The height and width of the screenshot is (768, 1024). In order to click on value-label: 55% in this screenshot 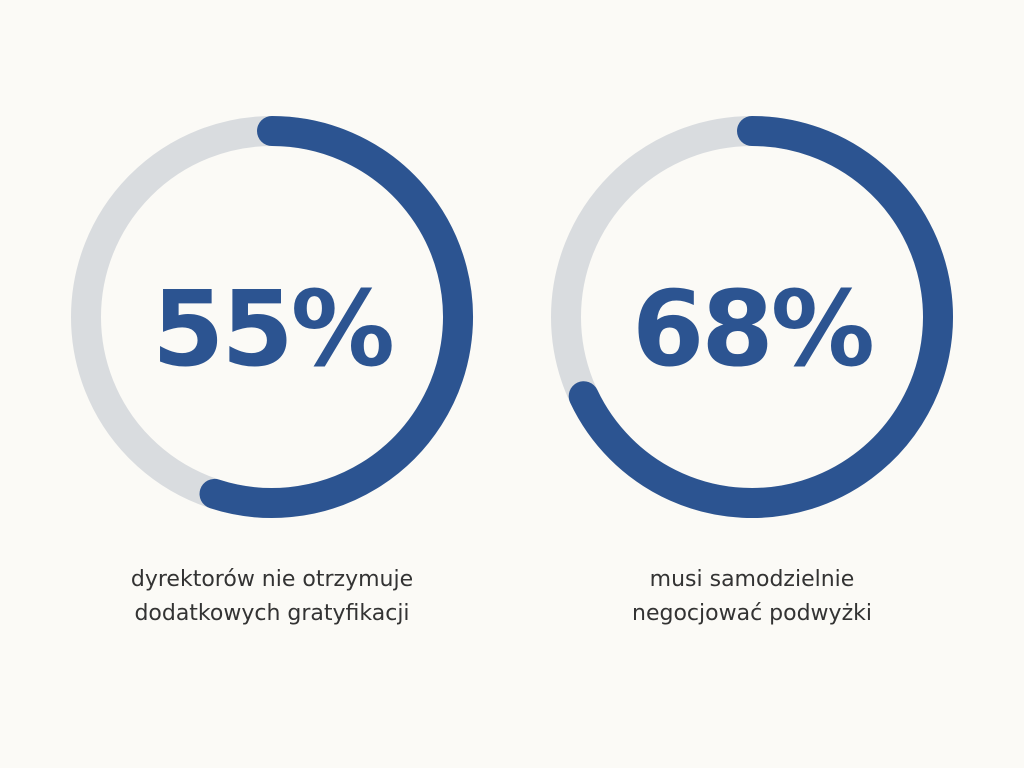, I will do `click(272, 329)`.